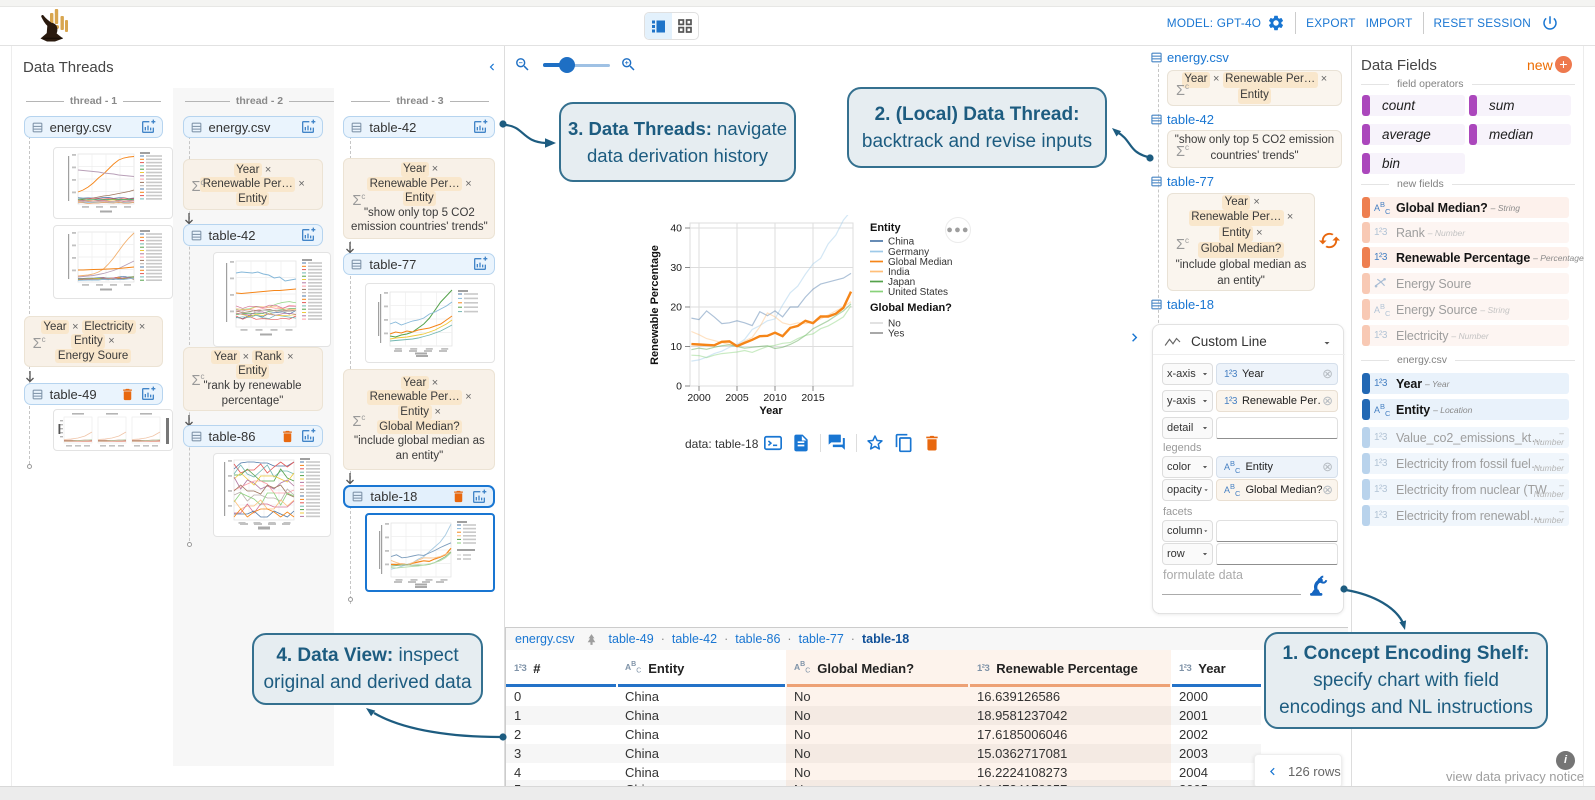 The image size is (1595, 800). I want to click on svg-text: 20, so click(676, 308).